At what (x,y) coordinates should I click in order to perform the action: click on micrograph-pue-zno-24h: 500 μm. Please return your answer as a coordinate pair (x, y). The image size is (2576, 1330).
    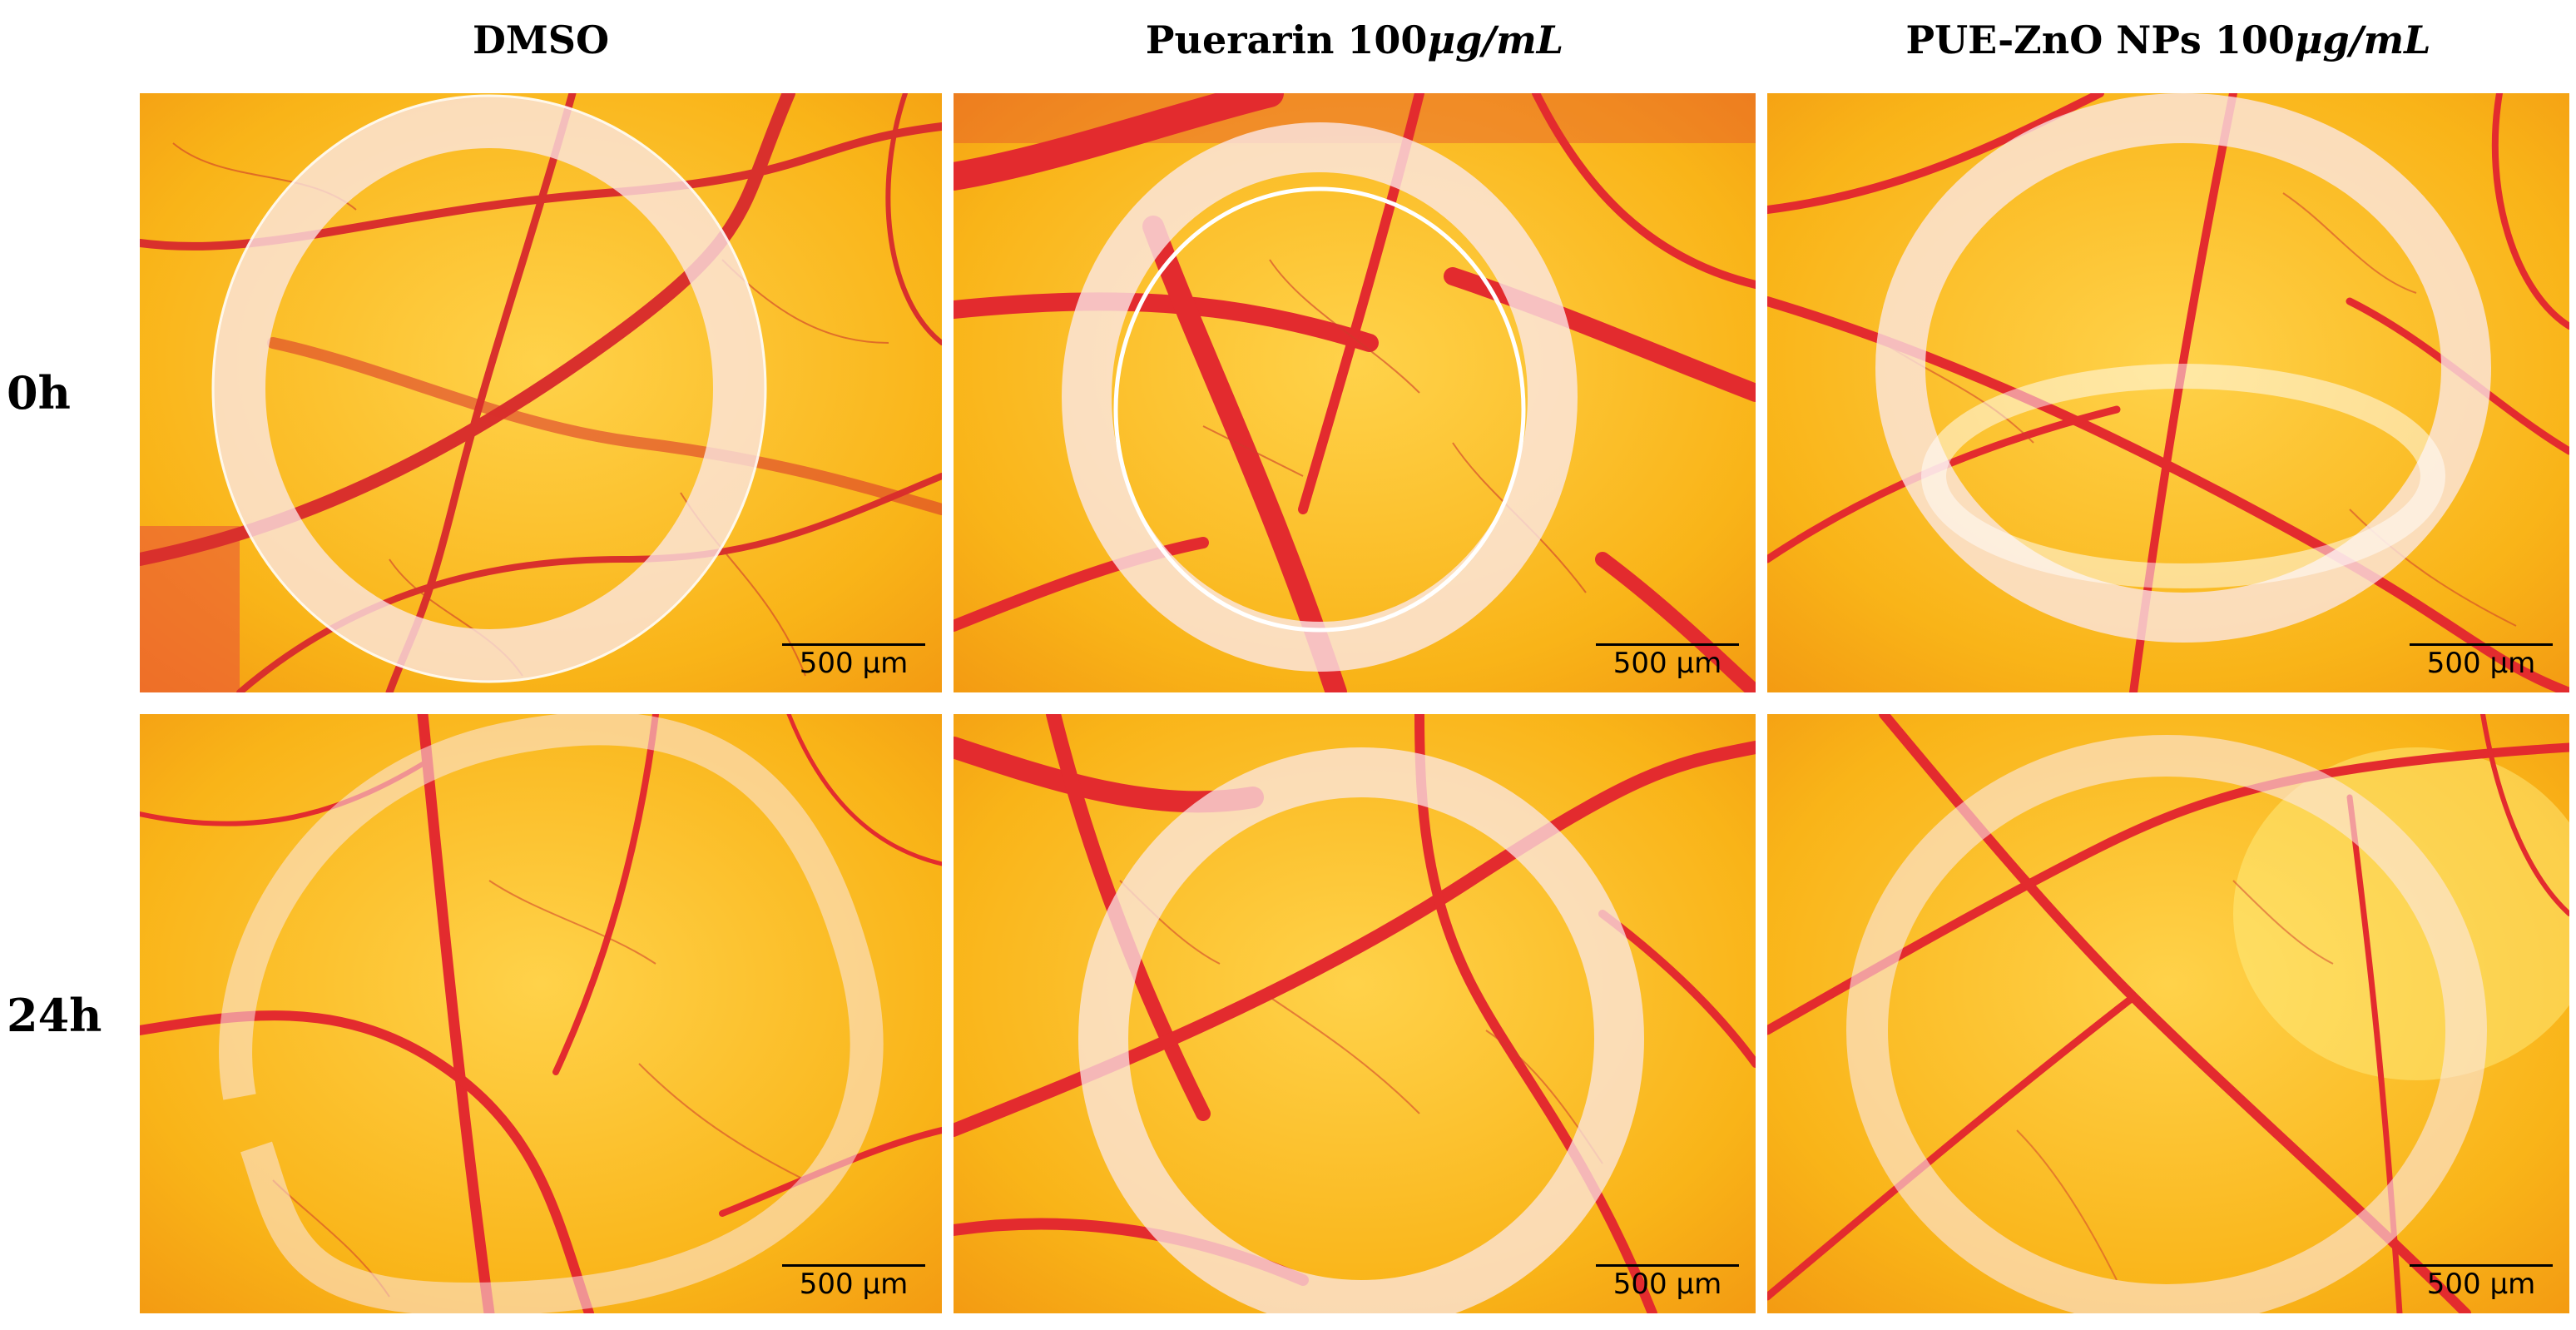
    Looking at the image, I should click on (2168, 1014).